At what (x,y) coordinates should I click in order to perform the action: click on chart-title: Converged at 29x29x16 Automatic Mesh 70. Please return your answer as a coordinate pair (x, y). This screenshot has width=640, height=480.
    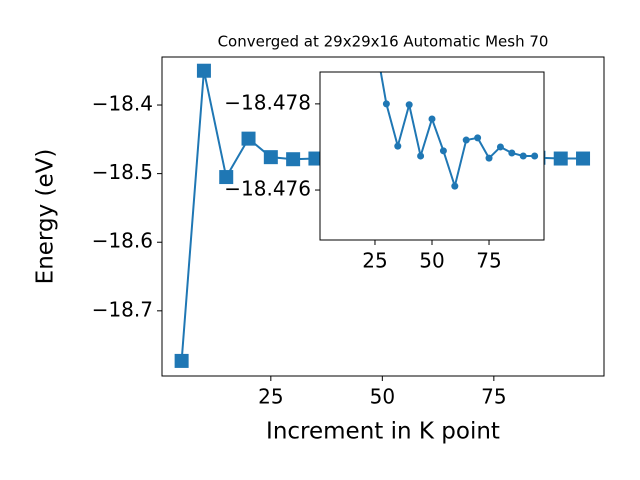
    Looking at the image, I should click on (383, 42).